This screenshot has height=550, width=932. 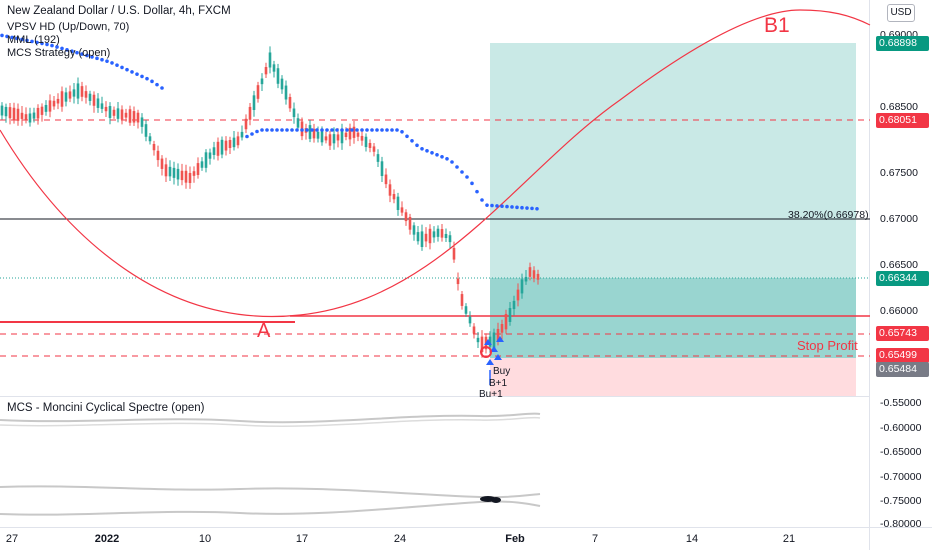 I want to click on indicator-legend-vpsv: VPSV HD (Up/Down, 70), so click(x=68, y=27).